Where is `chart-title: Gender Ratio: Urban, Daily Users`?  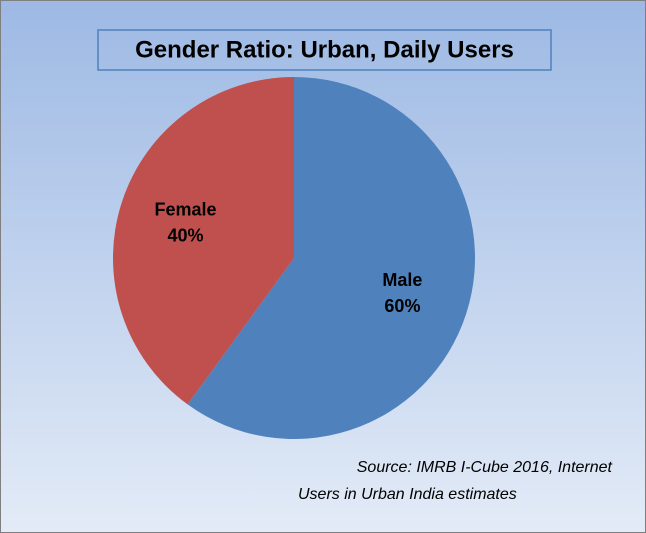 chart-title: Gender Ratio: Urban, Daily Users is located at coordinates (324, 49).